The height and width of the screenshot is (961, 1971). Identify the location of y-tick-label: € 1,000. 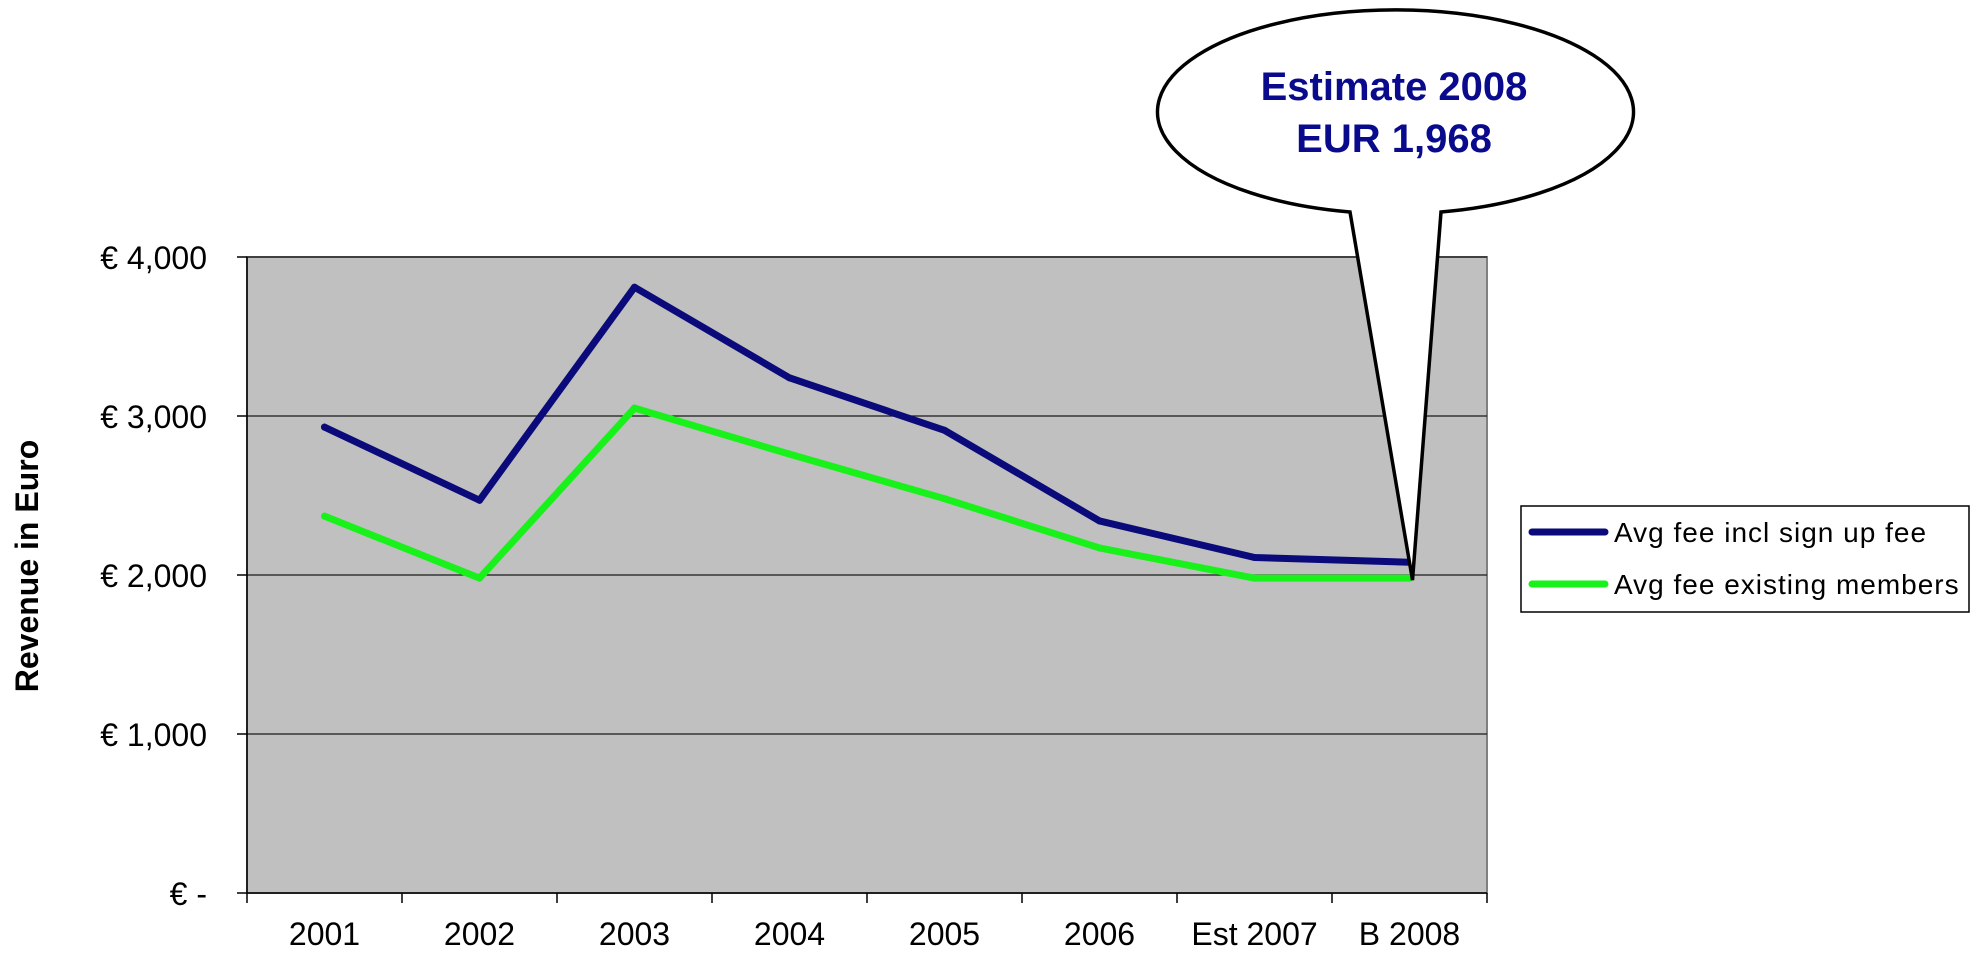
(153, 735).